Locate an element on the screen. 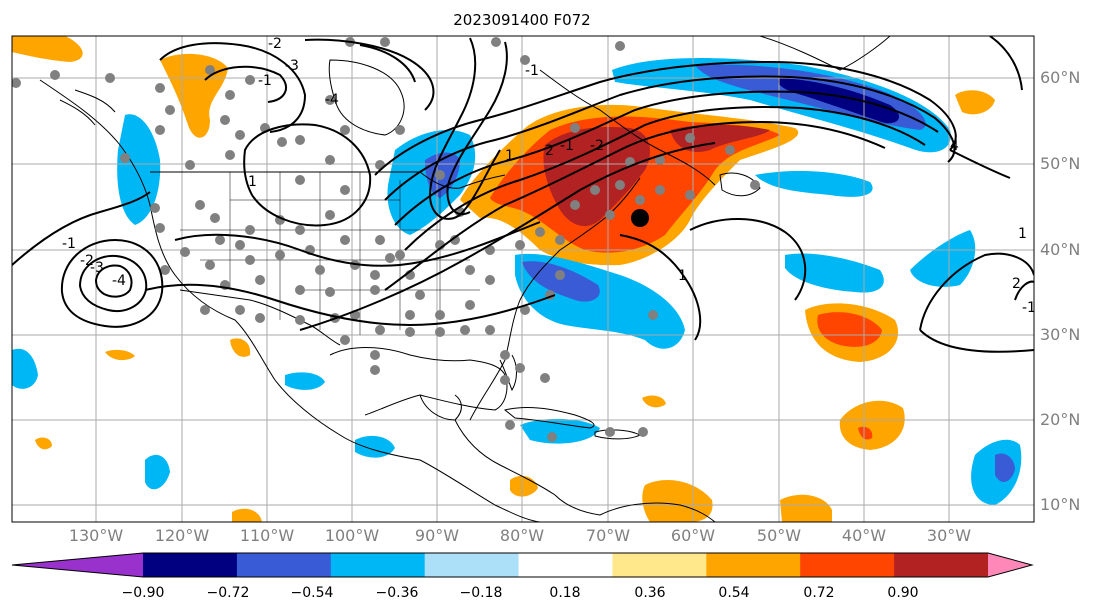 The height and width of the screenshot is (613, 1102). negative-anomaly-yucatan is located at coordinates (375, 446).